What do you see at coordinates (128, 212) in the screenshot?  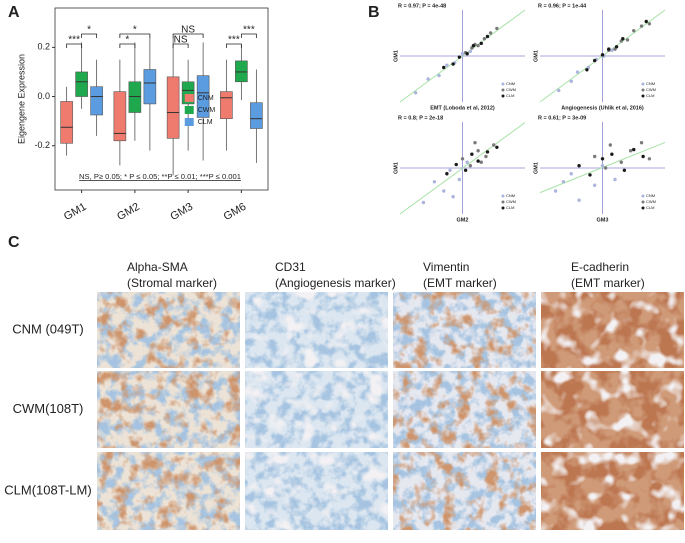 I see `x-tick-label: GM2` at bounding box center [128, 212].